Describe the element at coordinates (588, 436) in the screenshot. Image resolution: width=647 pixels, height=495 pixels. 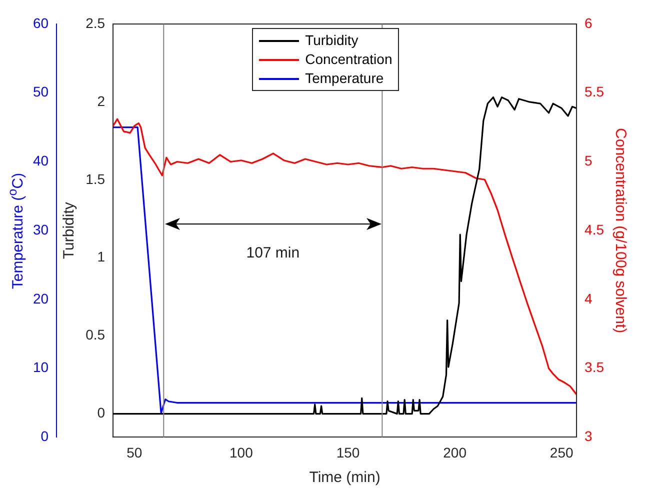
I see `y2-tick-label: 3` at that location.